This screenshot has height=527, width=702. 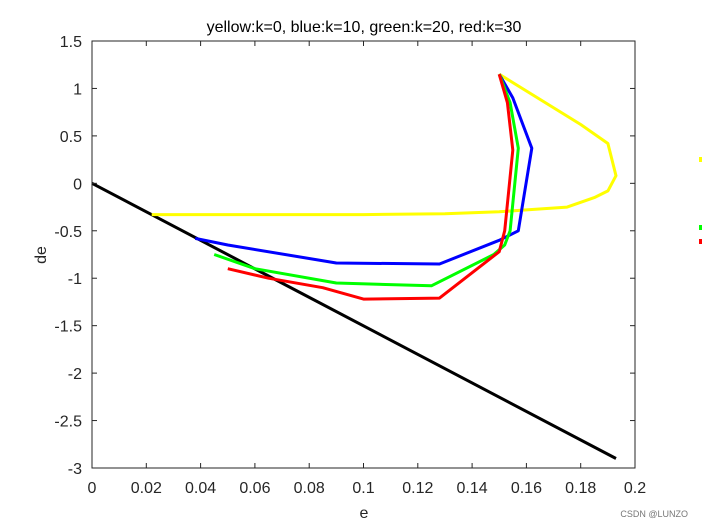 What do you see at coordinates (635, 488) in the screenshot?
I see `x-tick-label: 0.2` at bounding box center [635, 488].